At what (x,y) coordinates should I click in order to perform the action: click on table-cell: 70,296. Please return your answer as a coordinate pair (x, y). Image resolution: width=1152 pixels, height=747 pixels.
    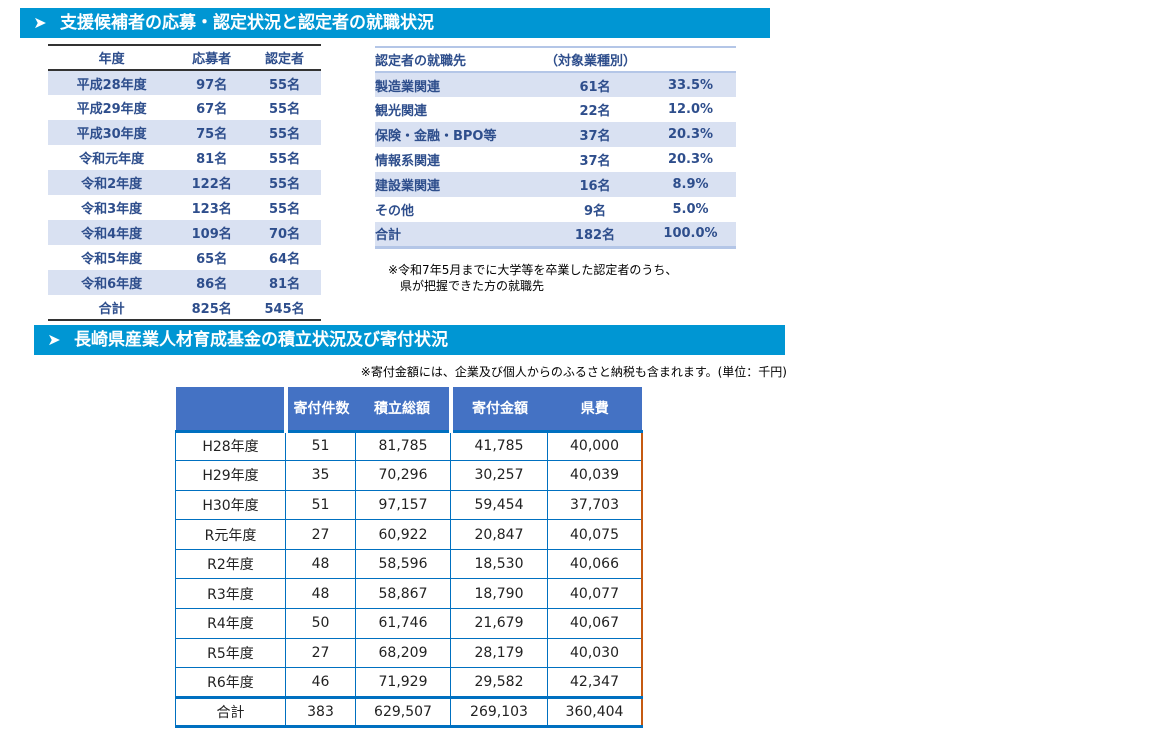
    Looking at the image, I should click on (403, 475).